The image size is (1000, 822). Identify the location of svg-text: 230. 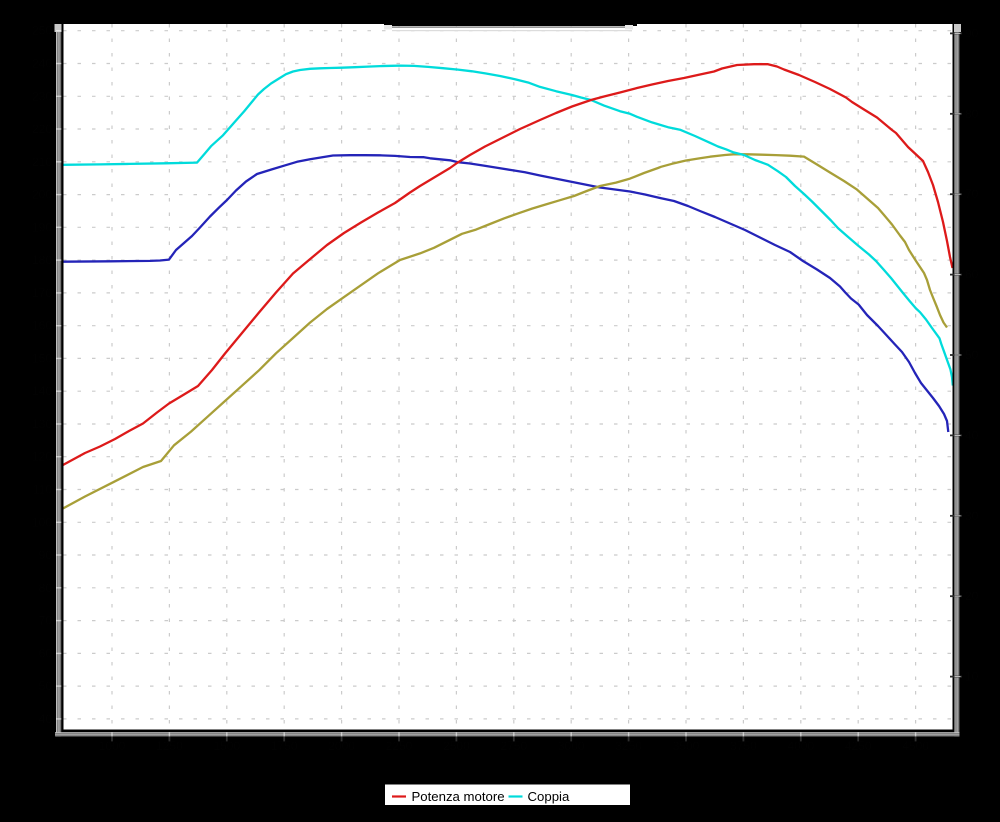
(42, 96).